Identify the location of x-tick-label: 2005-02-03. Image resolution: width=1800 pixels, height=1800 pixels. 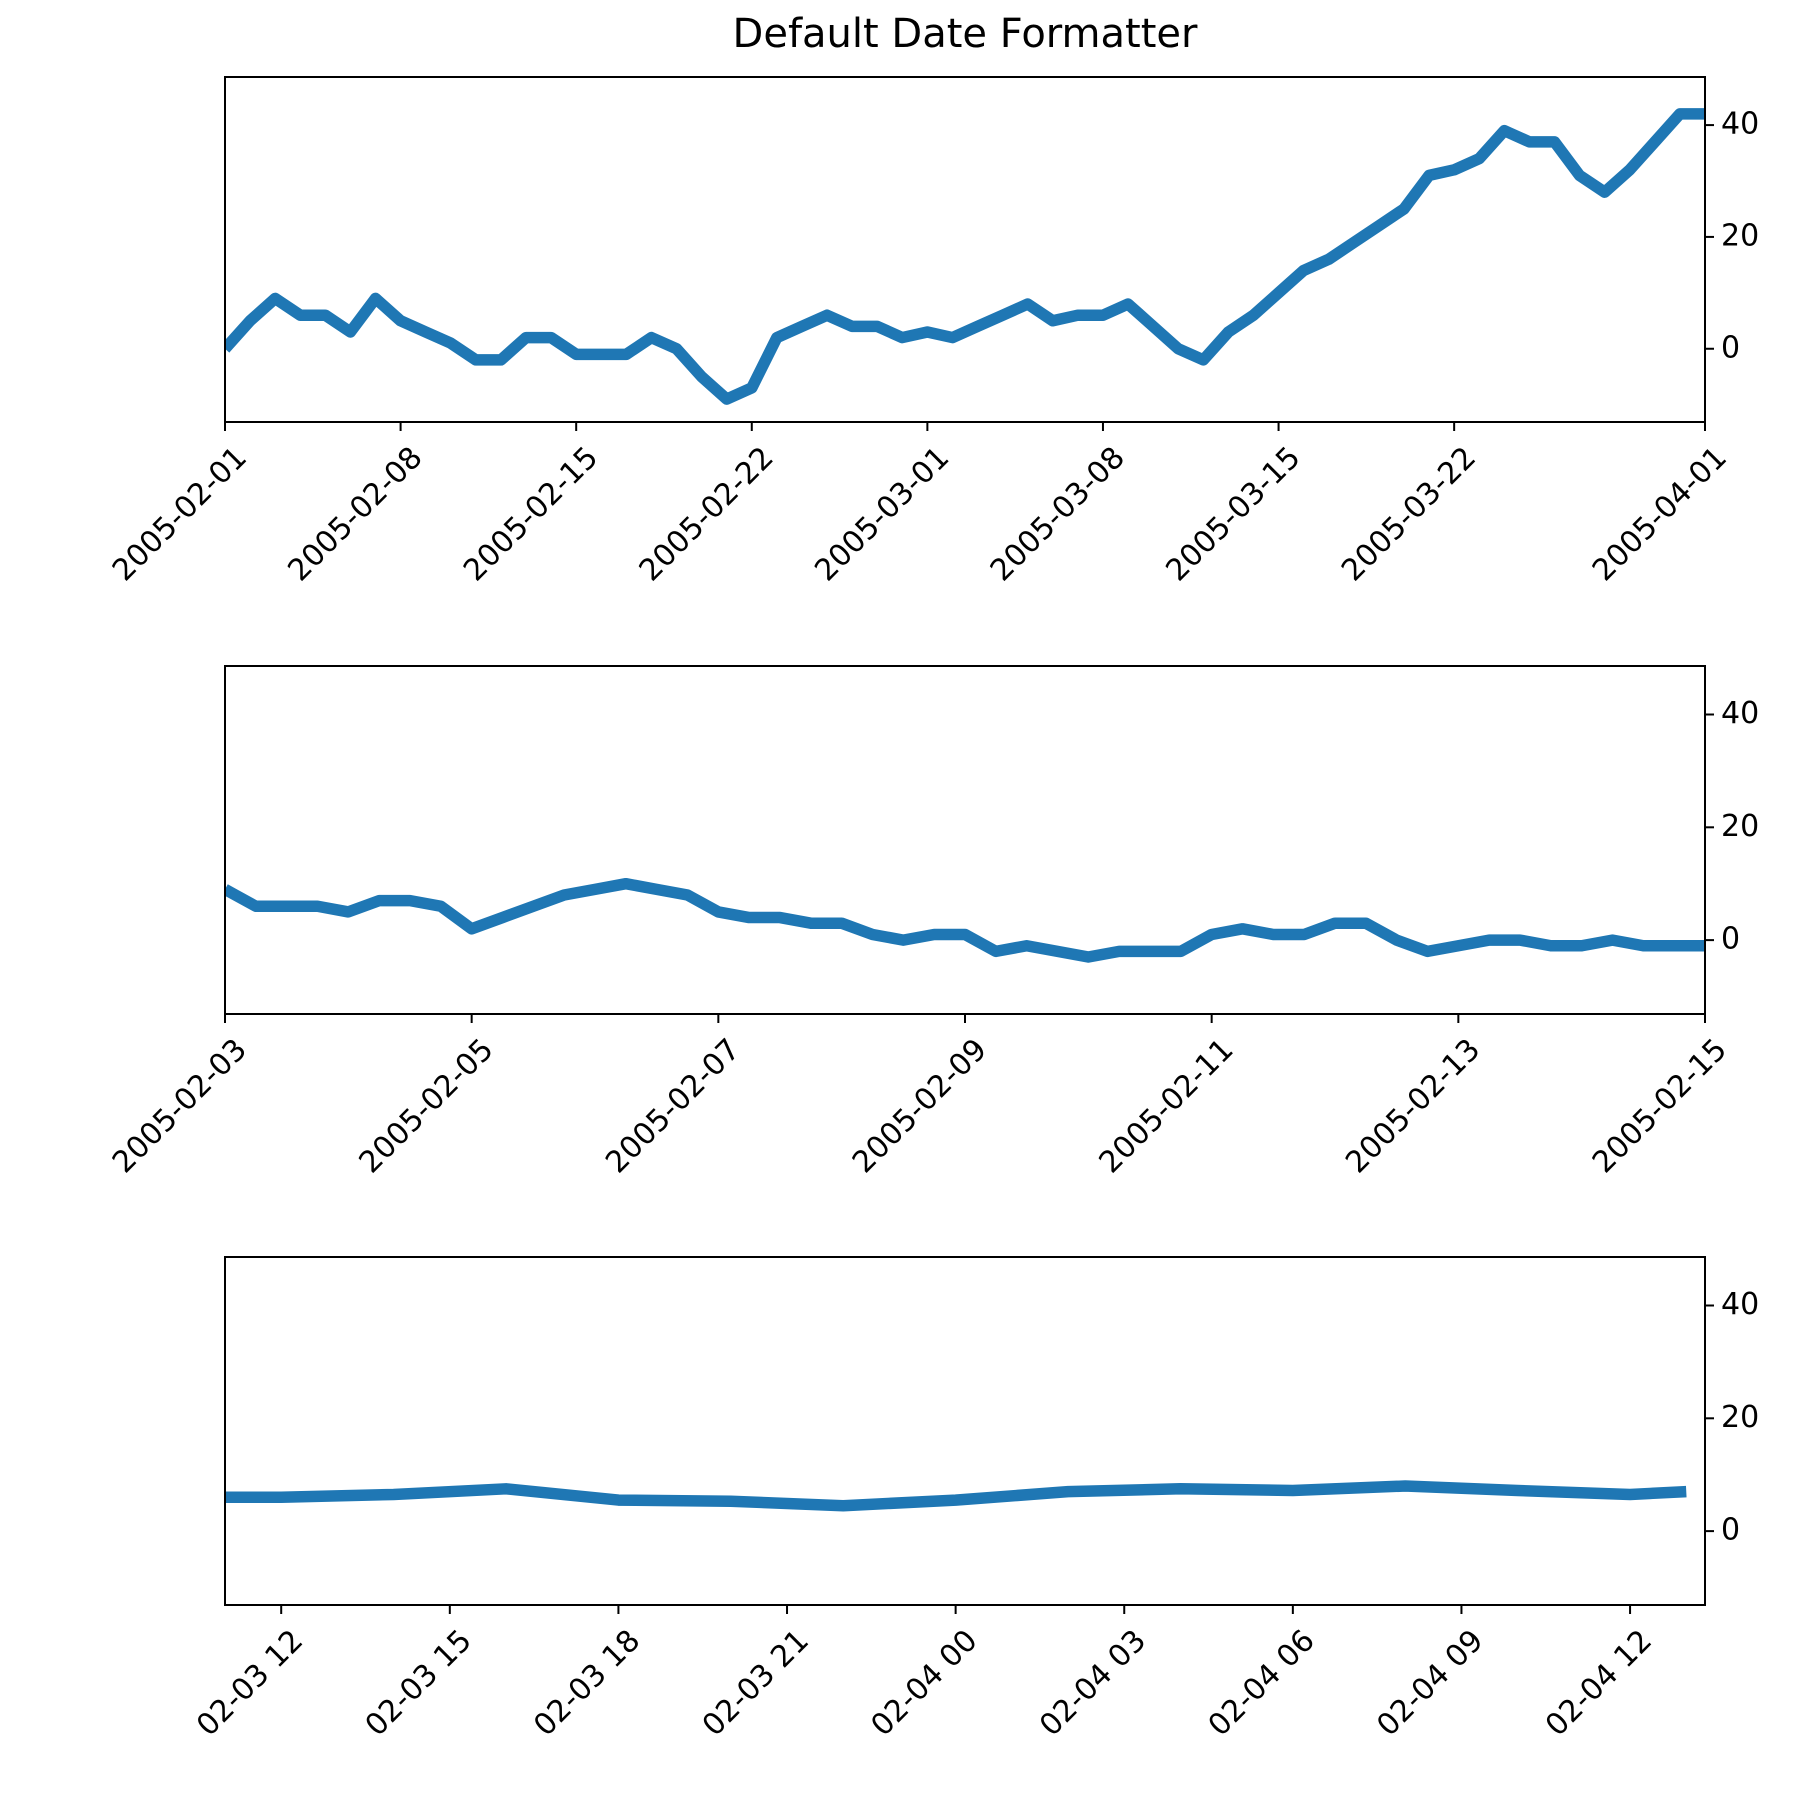
(180, 1106).